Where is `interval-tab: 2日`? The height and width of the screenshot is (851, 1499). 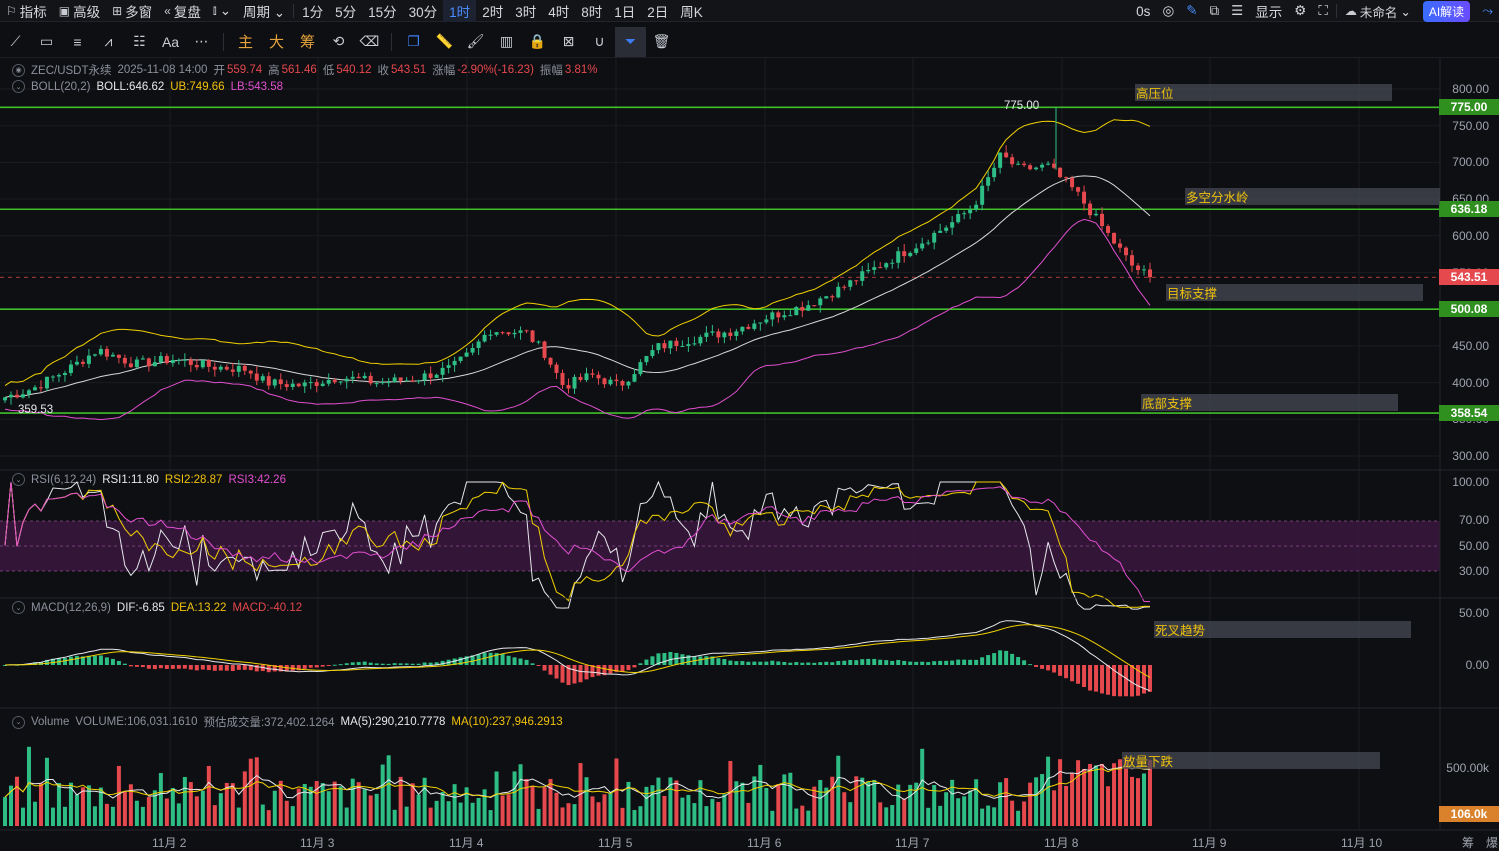 interval-tab: 2日 is located at coordinates (658, 12).